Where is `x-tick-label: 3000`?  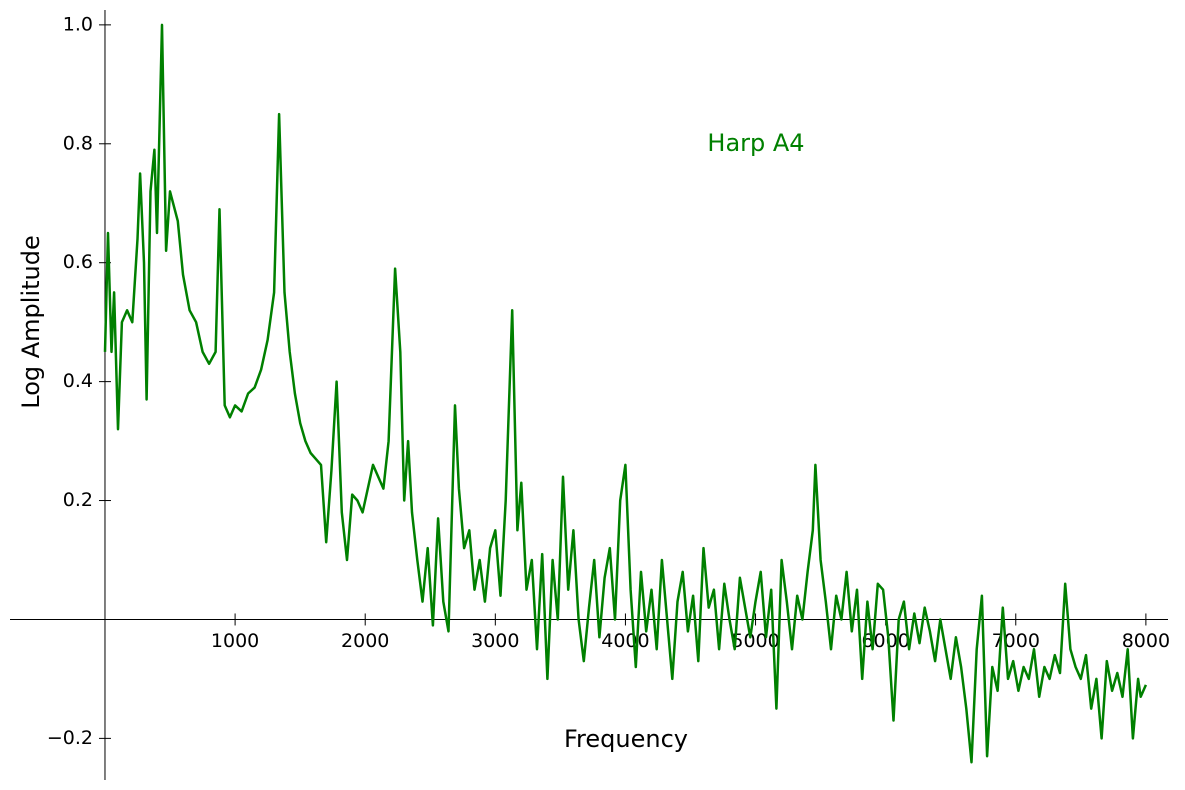 x-tick-label: 3000 is located at coordinates (495, 641).